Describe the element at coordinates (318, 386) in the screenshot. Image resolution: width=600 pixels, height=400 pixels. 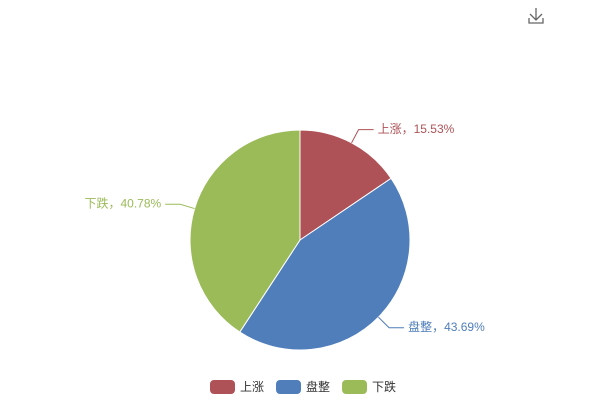
I see `legend-label: 盘整` at that location.